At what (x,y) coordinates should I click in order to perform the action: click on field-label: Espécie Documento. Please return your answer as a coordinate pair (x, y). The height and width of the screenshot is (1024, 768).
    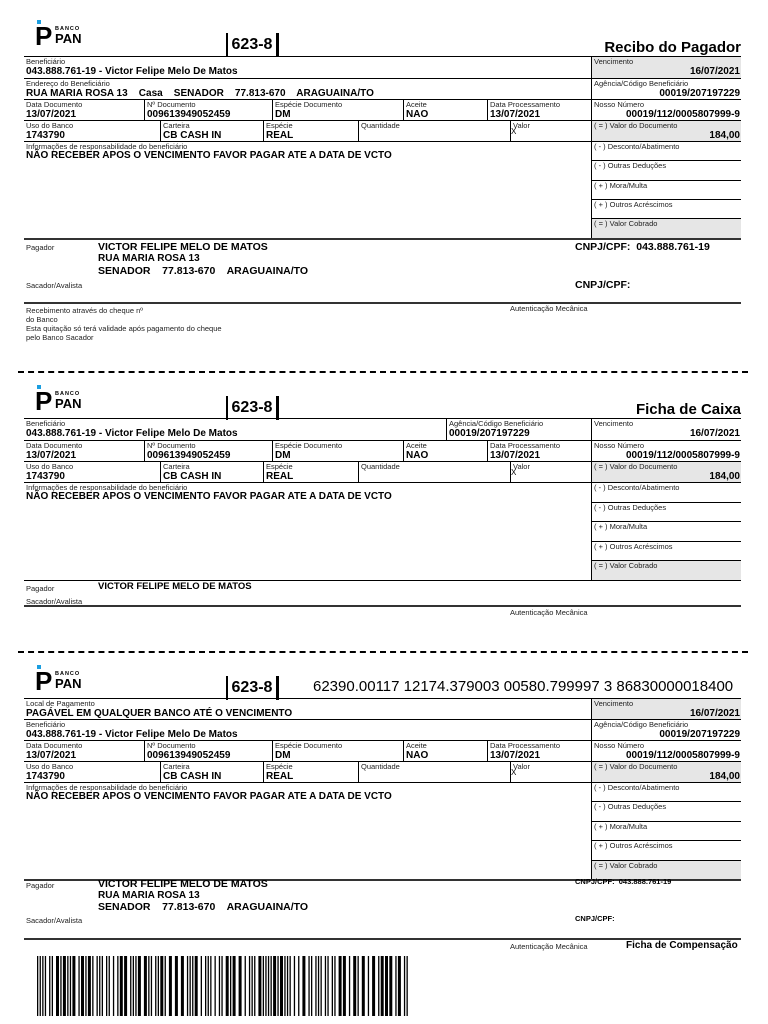
    Looking at the image, I should click on (309, 745).